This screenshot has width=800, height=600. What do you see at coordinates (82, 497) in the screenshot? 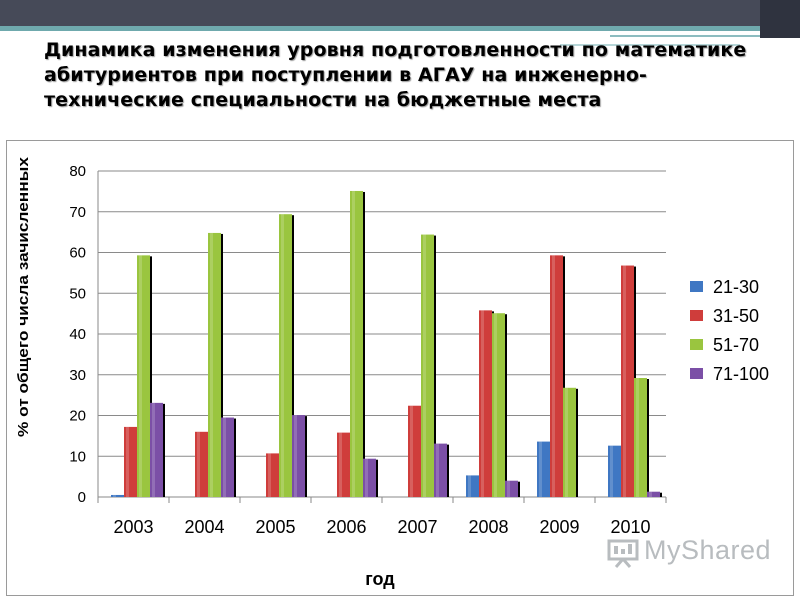
I see `y-tick-label: 0` at bounding box center [82, 497].